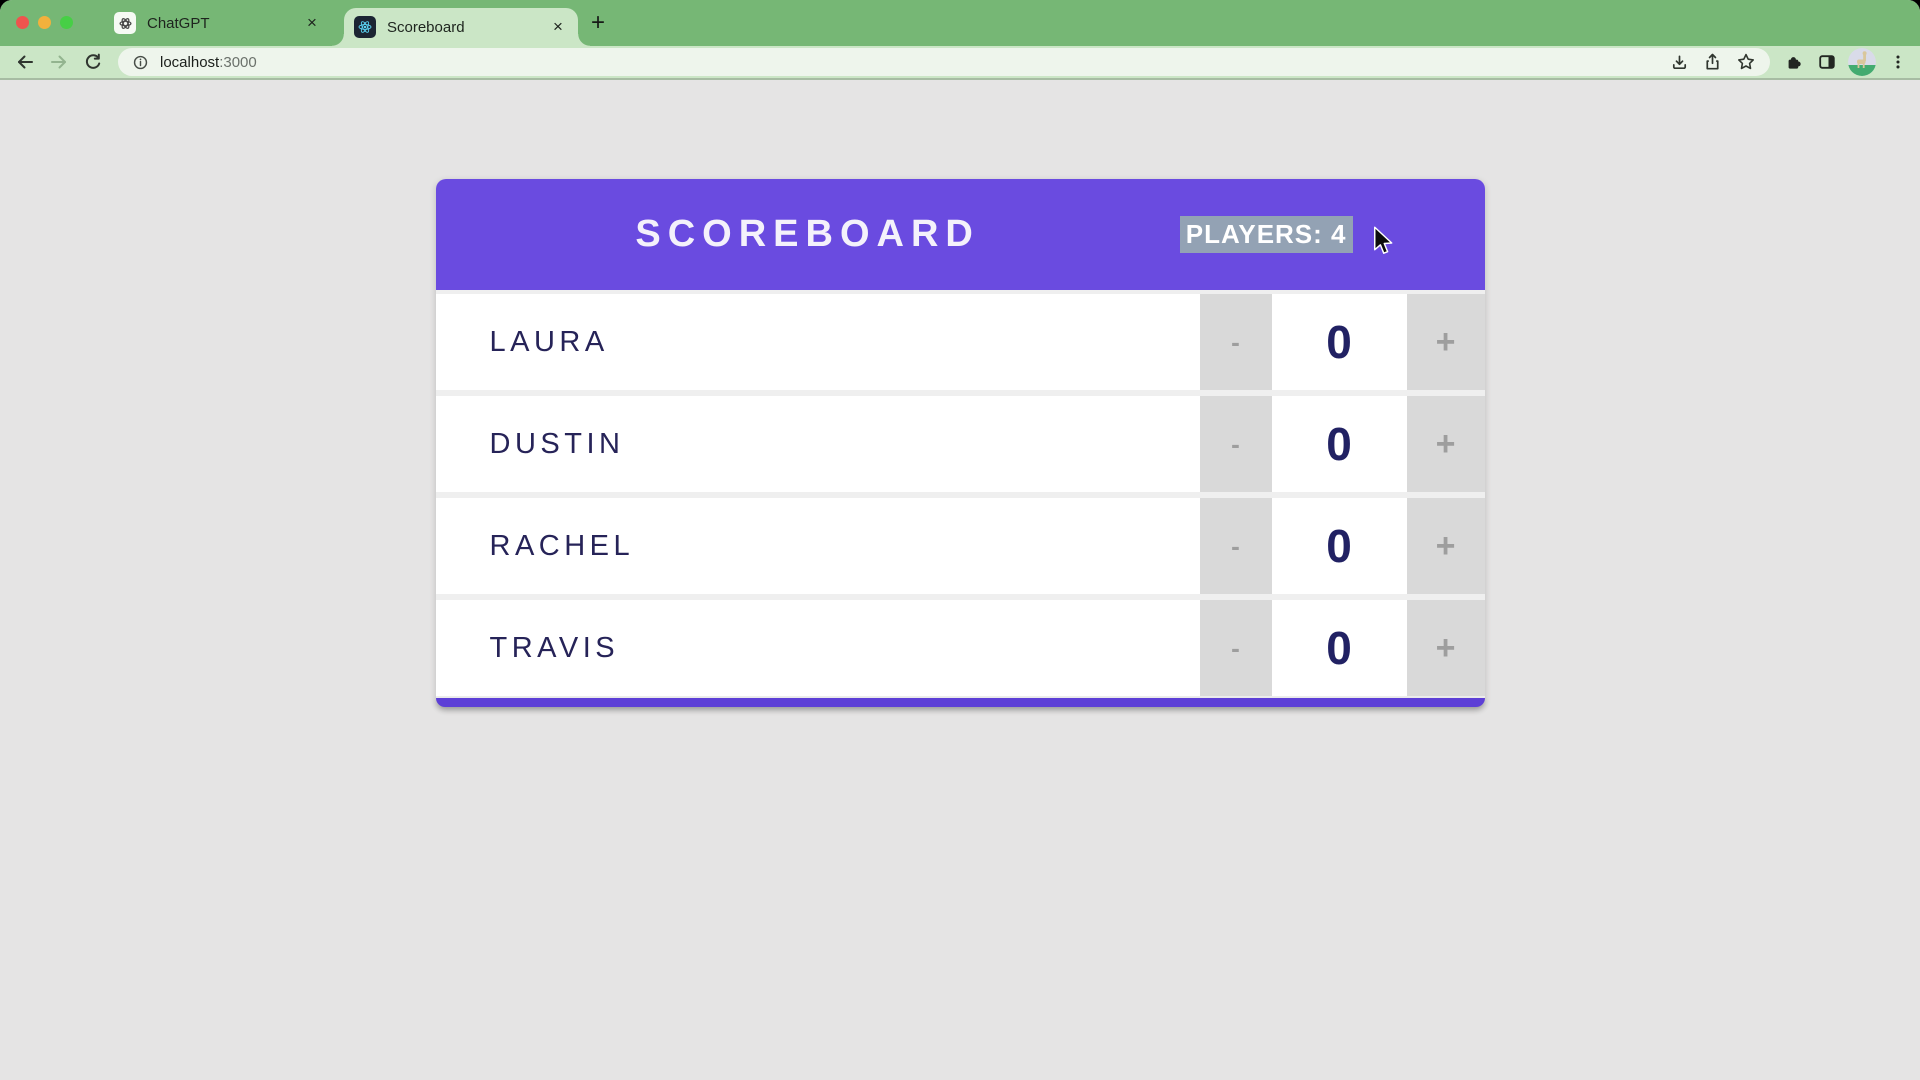  What do you see at coordinates (960, 23) in the screenshot?
I see `tab-strip: ChatGPT × Scoreboard × +` at bounding box center [960, 23].